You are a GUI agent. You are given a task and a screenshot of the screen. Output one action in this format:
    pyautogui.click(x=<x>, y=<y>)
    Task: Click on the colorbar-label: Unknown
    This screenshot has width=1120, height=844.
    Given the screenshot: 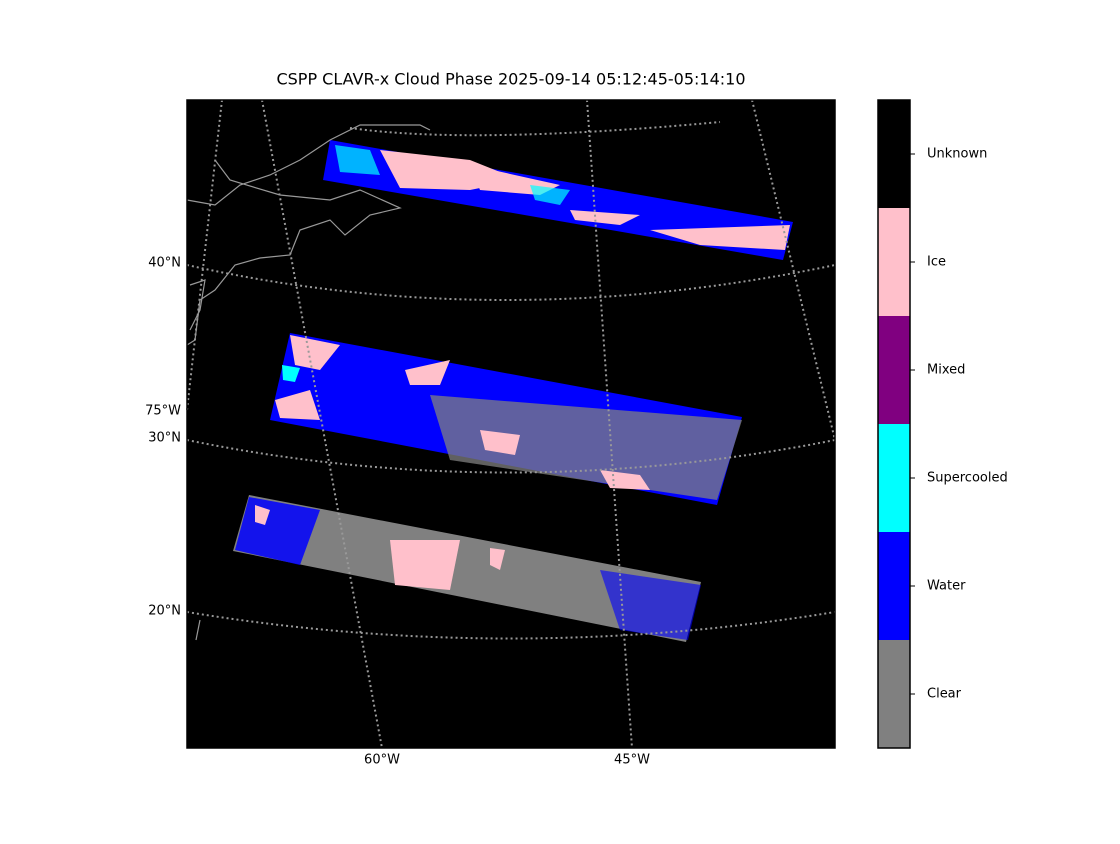 What is the action you would take?
    pyautogui.click(x=957, y=154)
    